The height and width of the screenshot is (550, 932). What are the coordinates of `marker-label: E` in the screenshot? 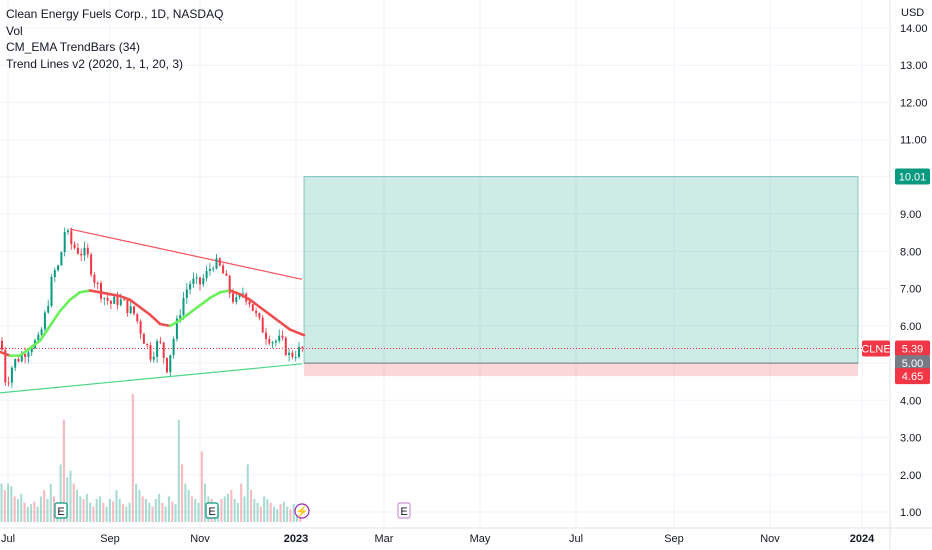 It's located at (403, 512).